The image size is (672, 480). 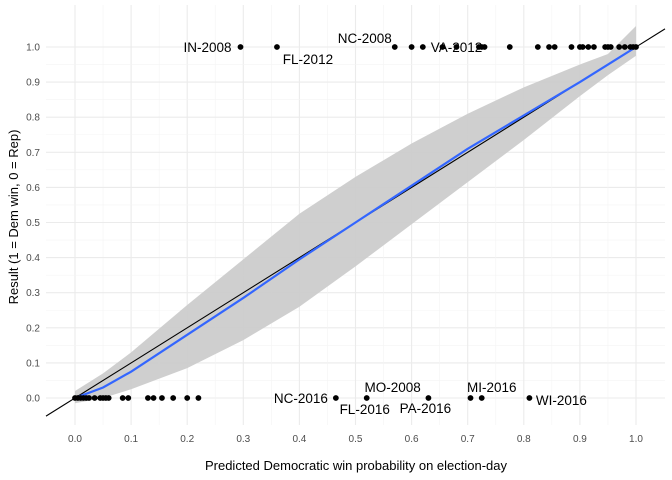 I want to click on x-tick-label: 0.7, so click(x=468, y=439).